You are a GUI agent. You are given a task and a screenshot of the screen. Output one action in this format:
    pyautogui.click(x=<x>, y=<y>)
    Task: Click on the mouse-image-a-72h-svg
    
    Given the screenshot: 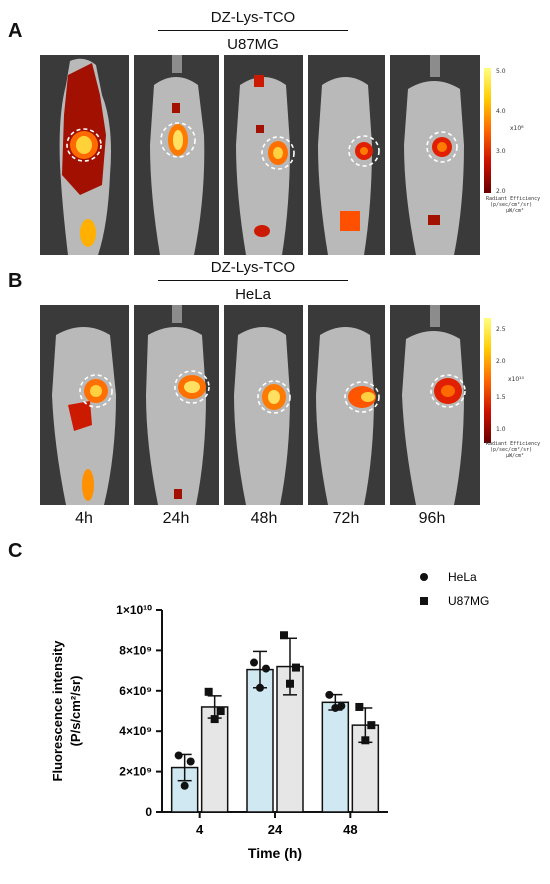 What is the action you would take?
    pyautogui.click(x=349, y=166)
    